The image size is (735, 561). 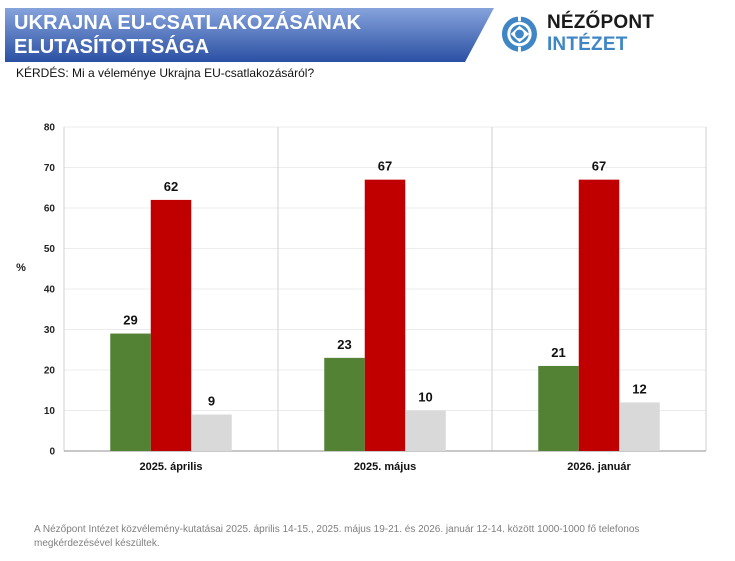 I want to click on x-axis-ticks: 2025. április 2025. május 2026. január, so click(x=386, y=467).